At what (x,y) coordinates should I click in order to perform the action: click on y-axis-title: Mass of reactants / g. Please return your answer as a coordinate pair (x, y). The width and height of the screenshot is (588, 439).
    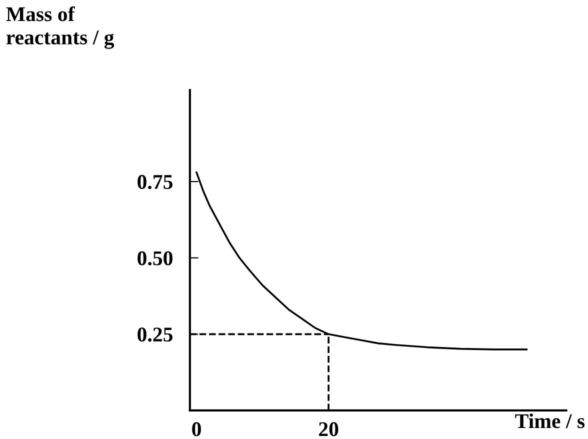
    Looking at the image, I should click on (60, 27).